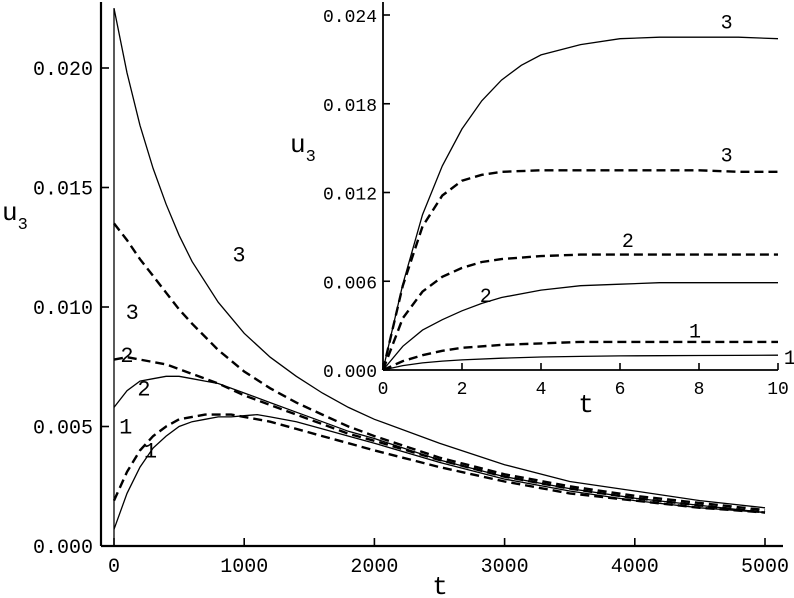 The height and width of the screenshot is (598, 794). What do you see at coordinates (350, 107) in the screenshot?
I see `inset-y-tick-label: 0.018` at bounding box center [350, 107].